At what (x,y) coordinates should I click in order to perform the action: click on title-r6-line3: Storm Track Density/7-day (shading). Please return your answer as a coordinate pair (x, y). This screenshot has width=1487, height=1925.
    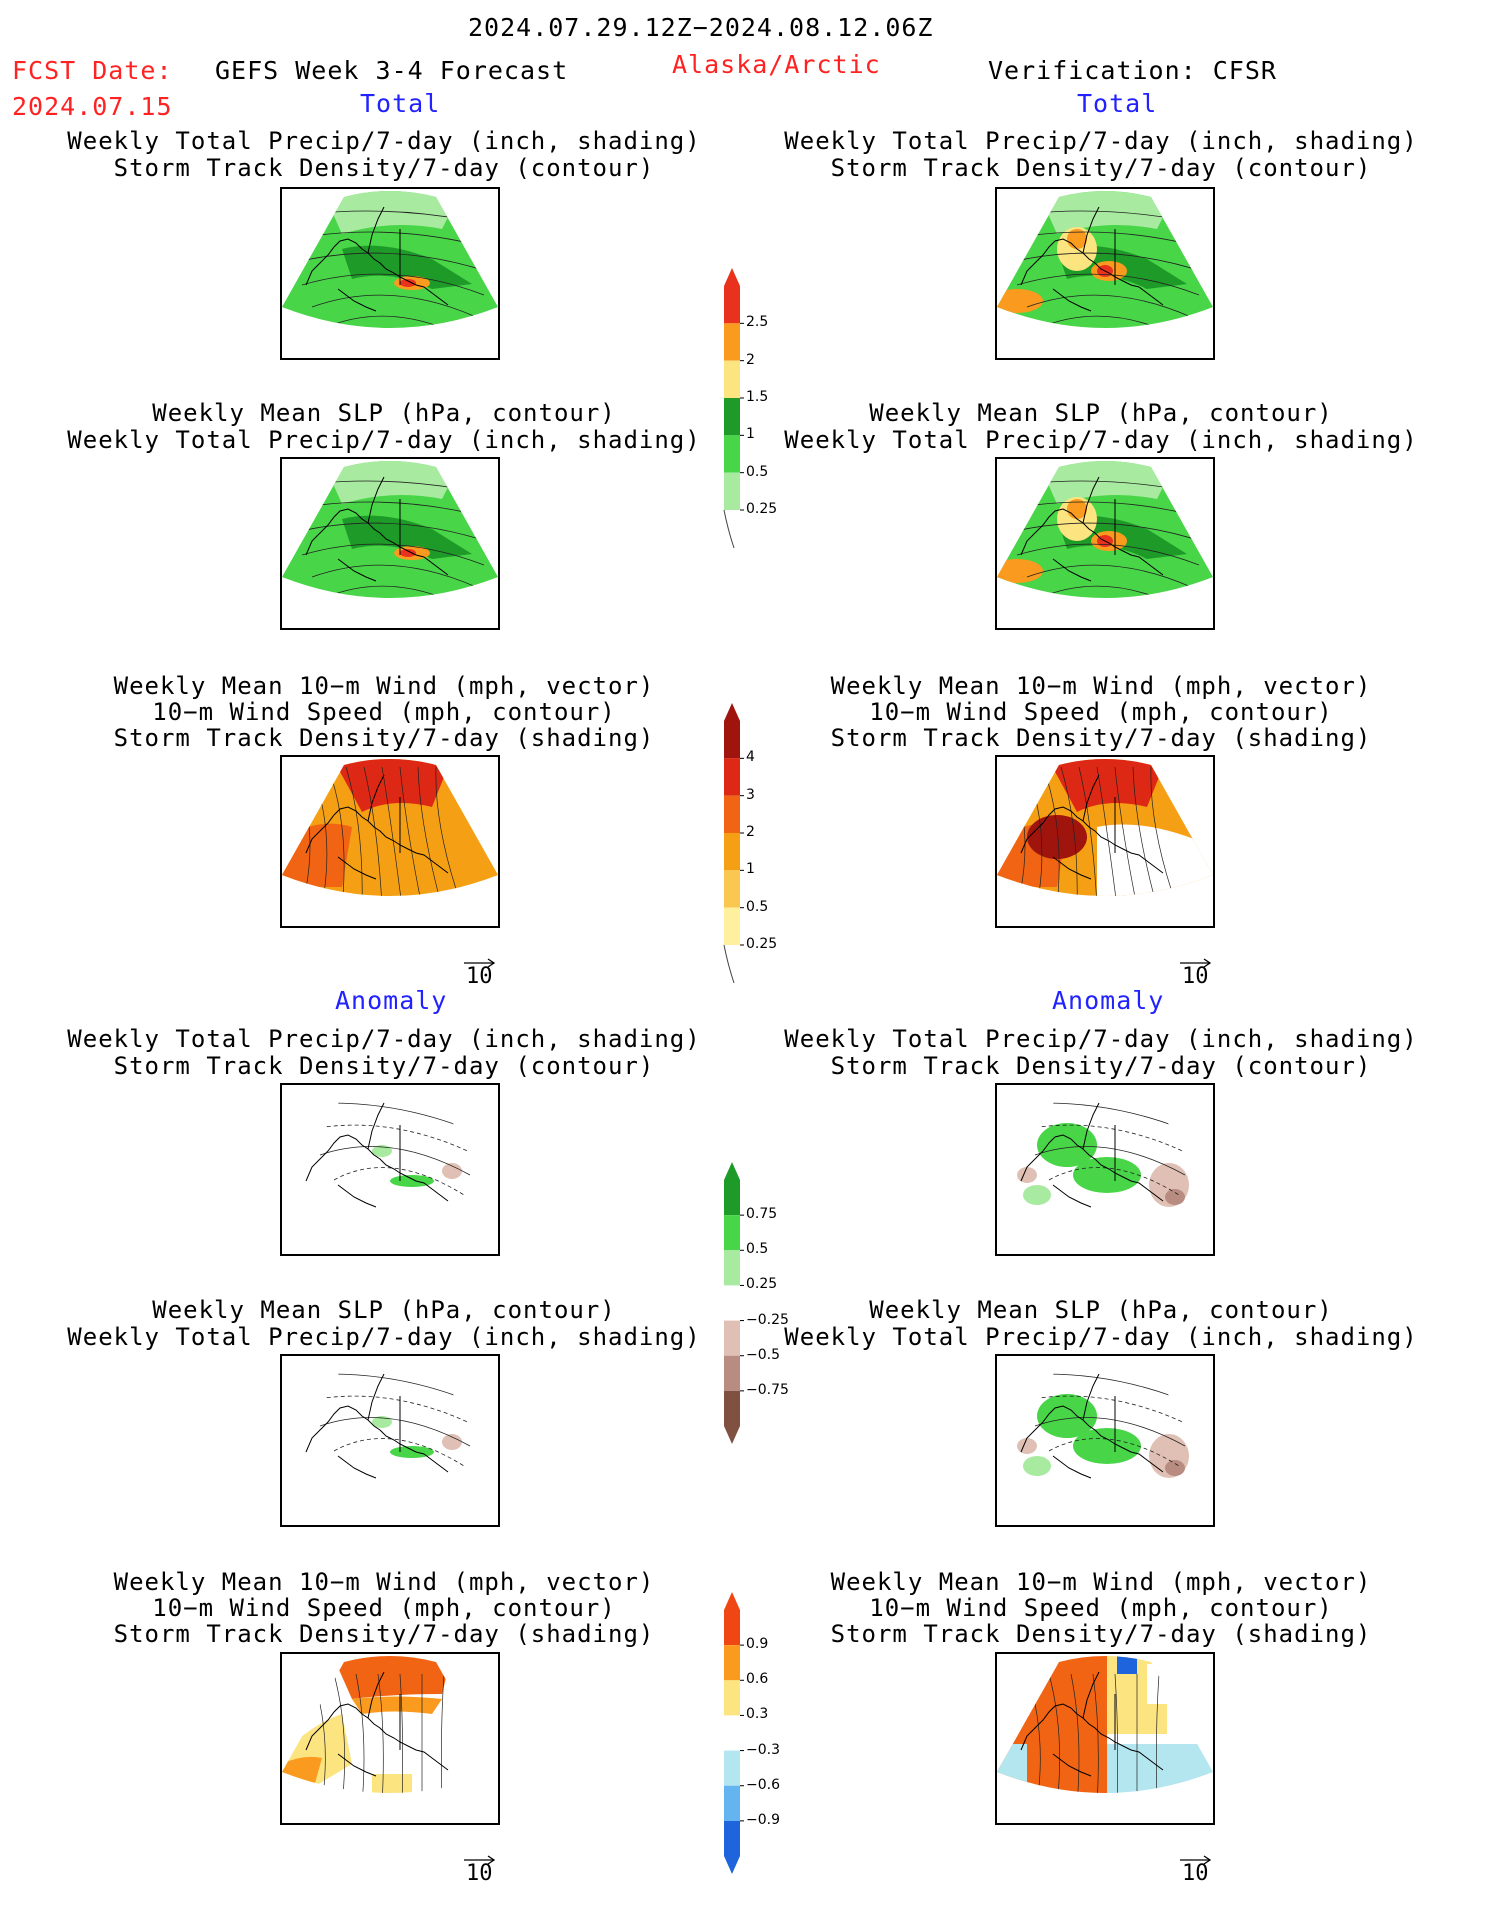
    Looking at the image, I should click on (1101, 1634).